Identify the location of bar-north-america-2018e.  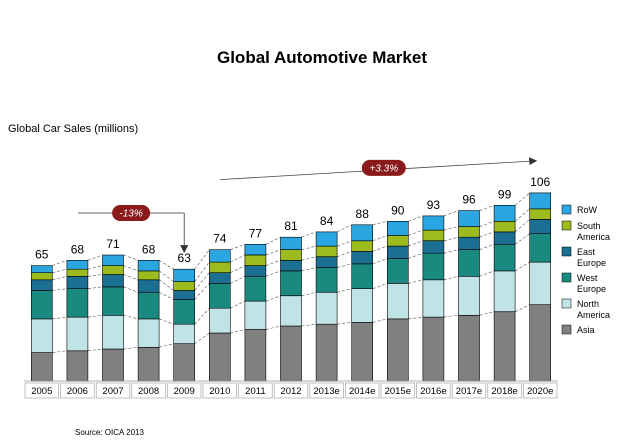
(504, 291).